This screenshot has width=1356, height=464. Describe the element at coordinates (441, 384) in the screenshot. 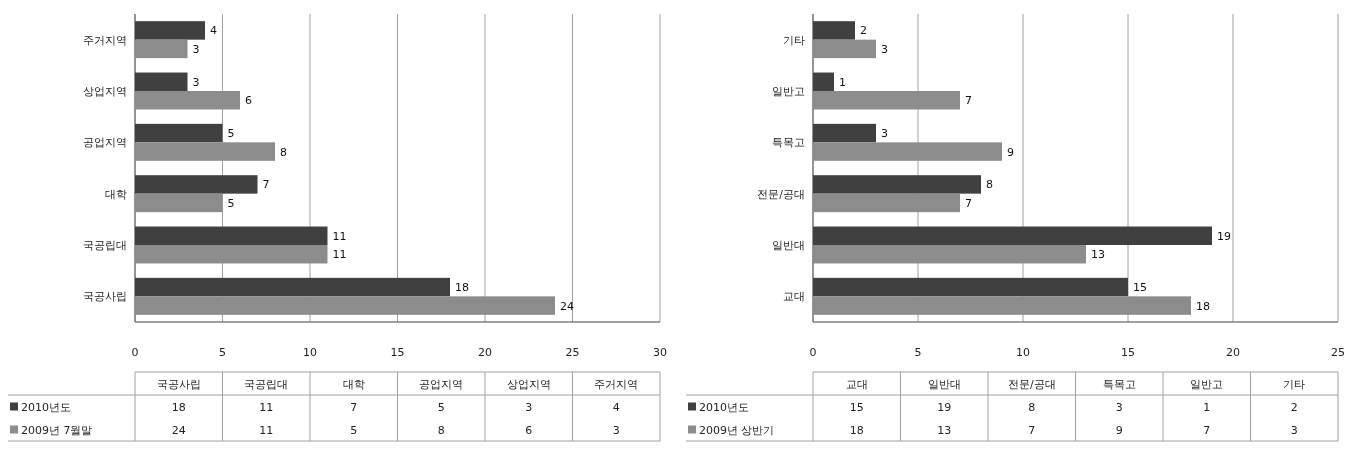

I see `category-label: 공업지역` at that location.